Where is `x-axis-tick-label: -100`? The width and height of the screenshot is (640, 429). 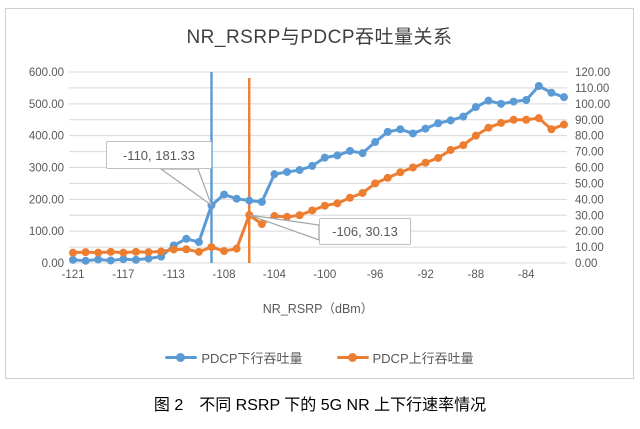 x-axis-tick-label: -100 is located at coordinates (324, 275).